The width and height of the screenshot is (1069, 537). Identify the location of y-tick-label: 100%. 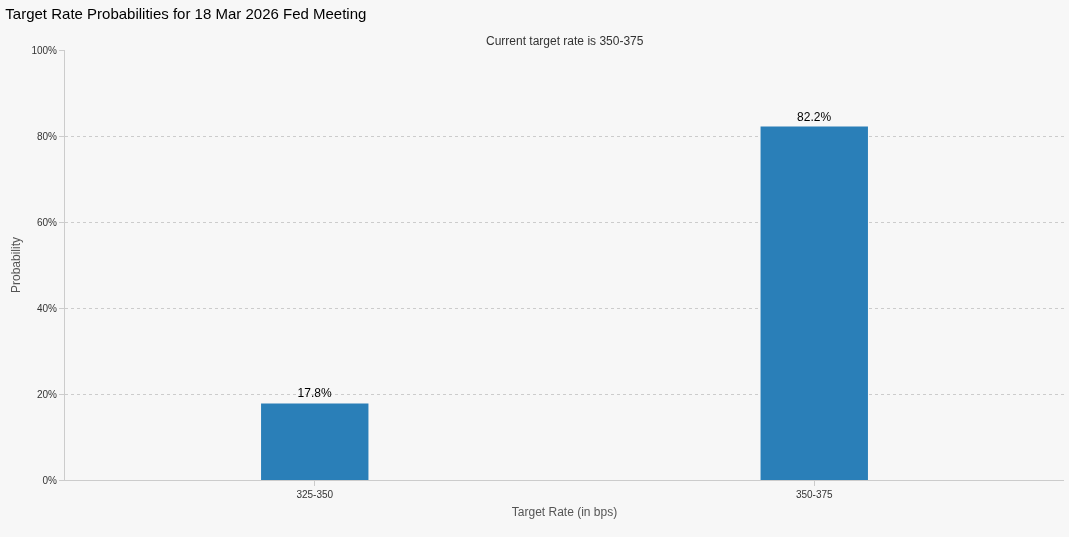
(44, 50).